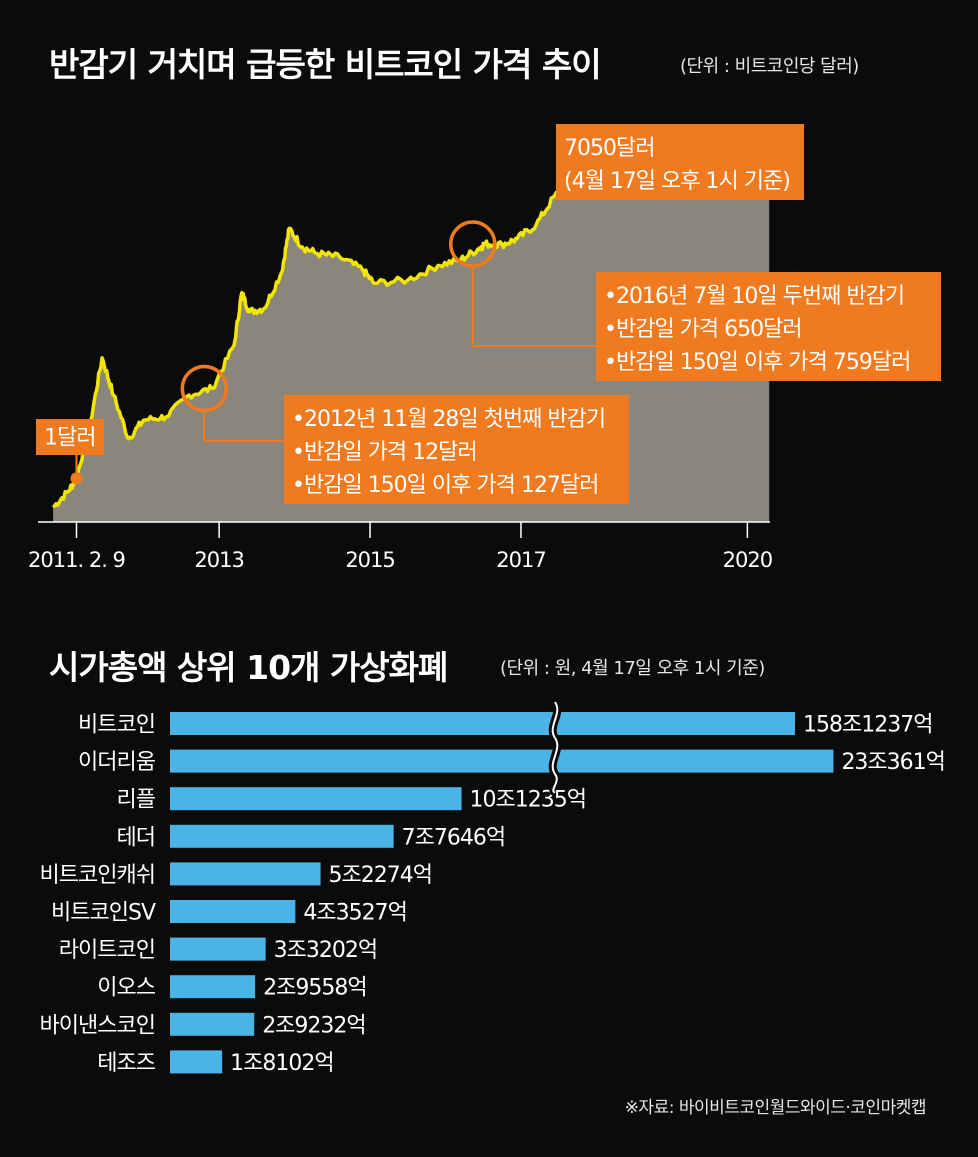 The width and height of the screenshot is (978, 1157). Describe the element at coordinates (126, 1063) in the screenshot. I see `bar-category-label: 테조즈` at that location.